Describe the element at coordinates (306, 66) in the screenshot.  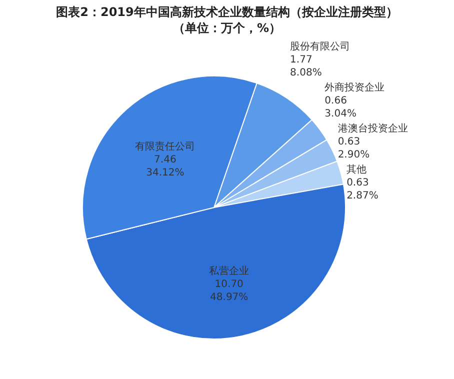
I see `data-label: 1.77 8.08%` at that location.